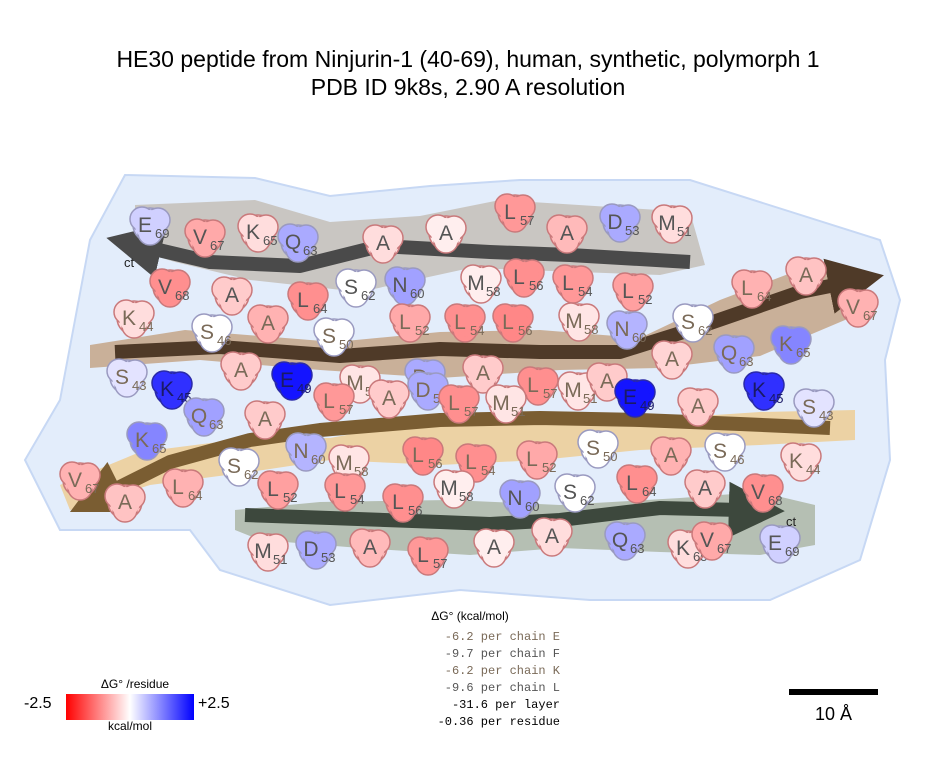 The image size is (936, 780). What do you see at coordinates (630, 397) in the screenshot?
I see `residue-letter: E` at bounding box center [630, 397].